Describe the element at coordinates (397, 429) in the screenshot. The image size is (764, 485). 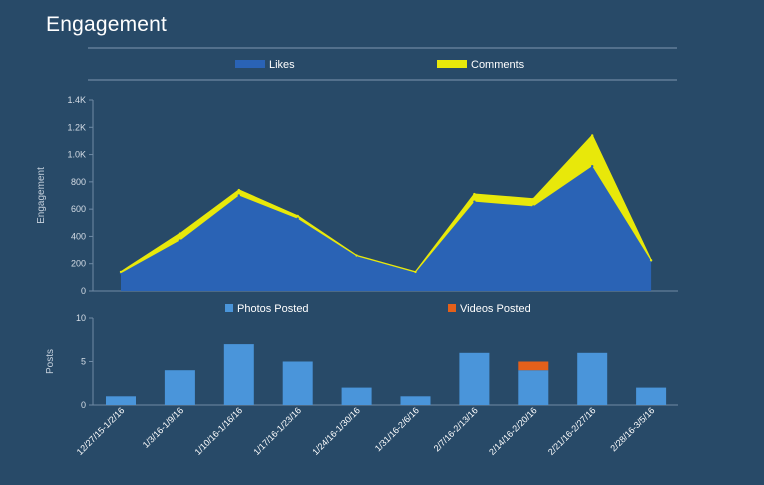
I see `x-tick-label: 1/31/16-2/6/16` at that location.